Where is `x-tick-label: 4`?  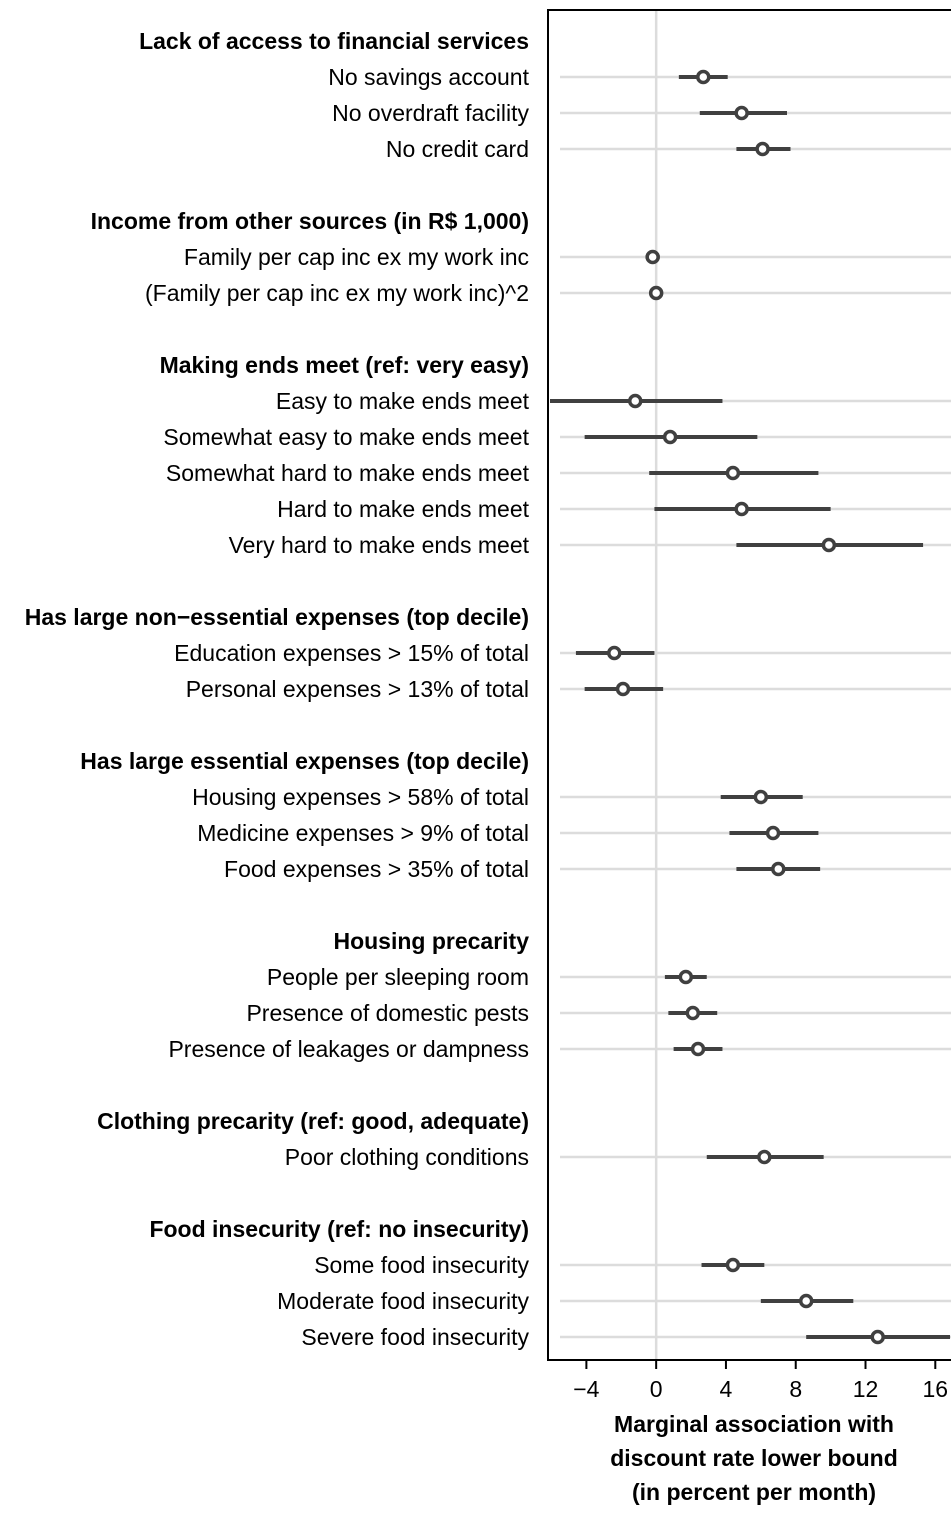
x-tick-label: 4 is located at coordinates (726, 1389).